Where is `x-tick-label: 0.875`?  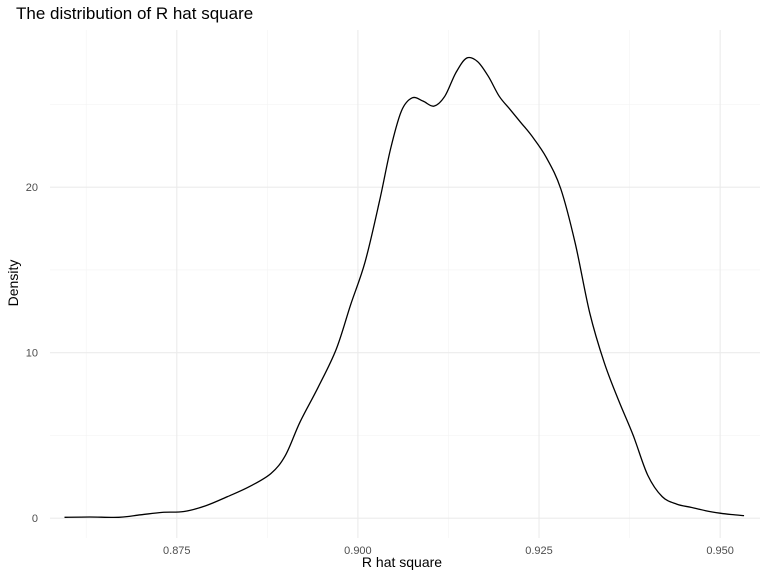 x-tick-label: 0.875 is located at coordinates (177, 551).